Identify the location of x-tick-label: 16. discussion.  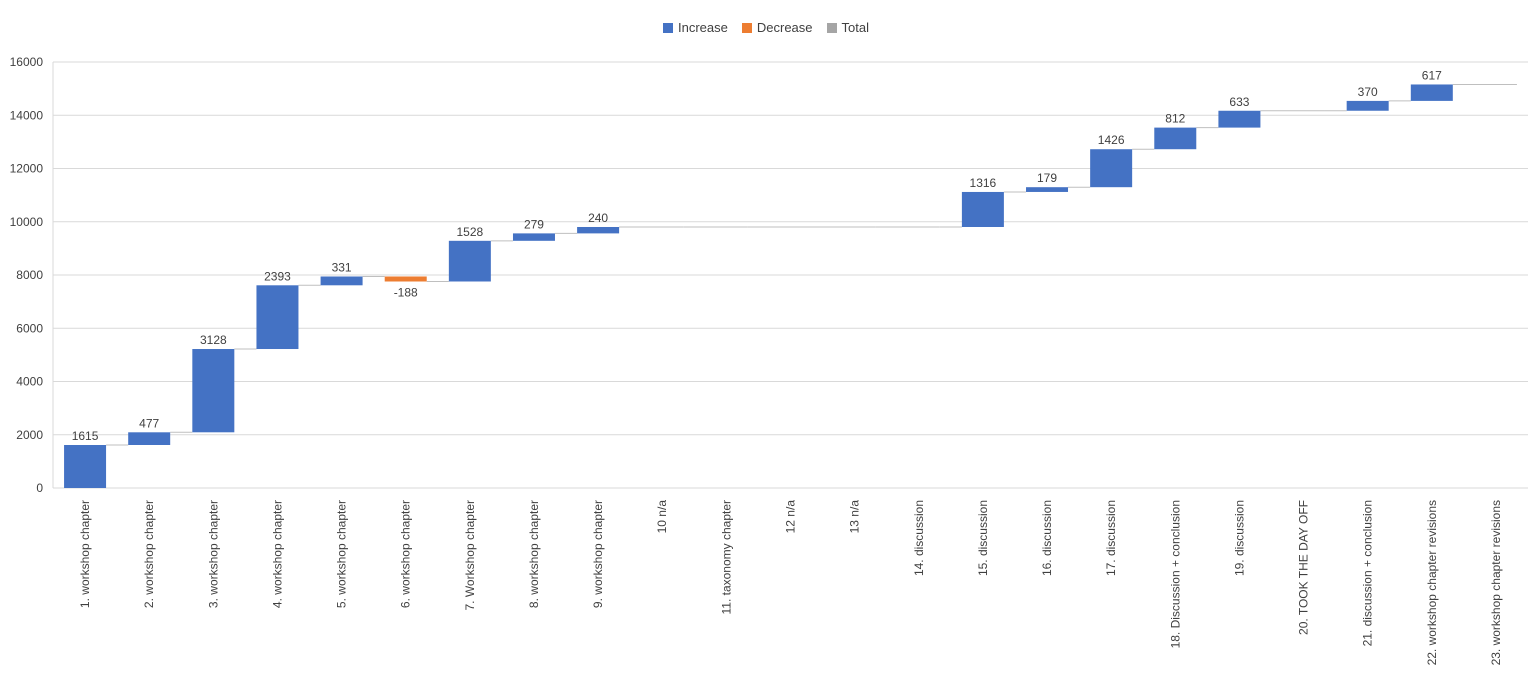
(1047, 538).